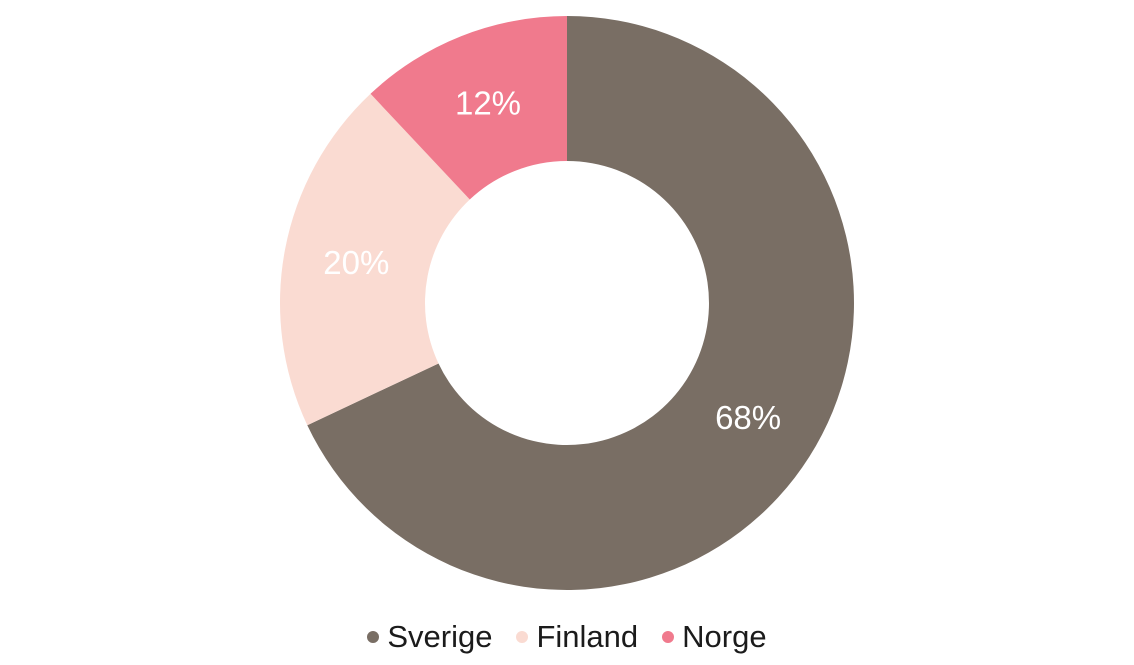  What do you see at coordinates (440, 636) in the screenshot?
I see `legend-label: Sverige` at bounding box center [440, 636].